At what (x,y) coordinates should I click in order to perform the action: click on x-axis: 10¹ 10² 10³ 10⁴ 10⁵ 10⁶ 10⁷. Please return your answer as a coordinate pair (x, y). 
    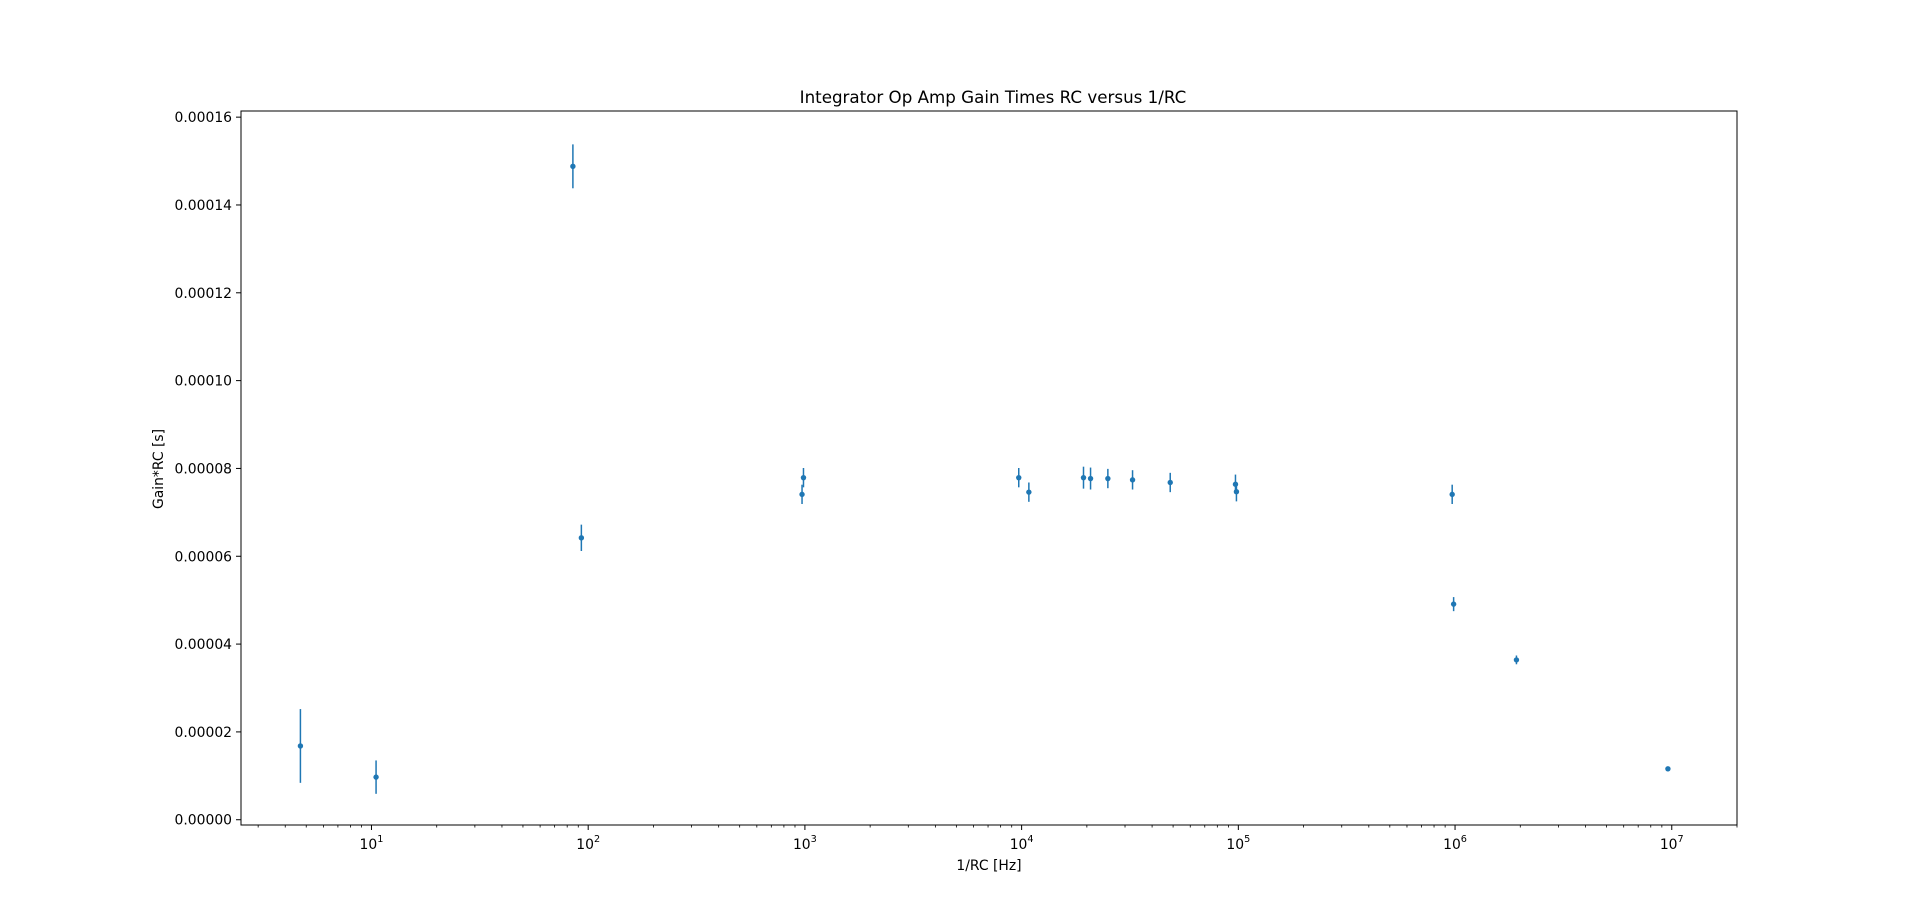
    Looking at the image, I should click on (997, 839).